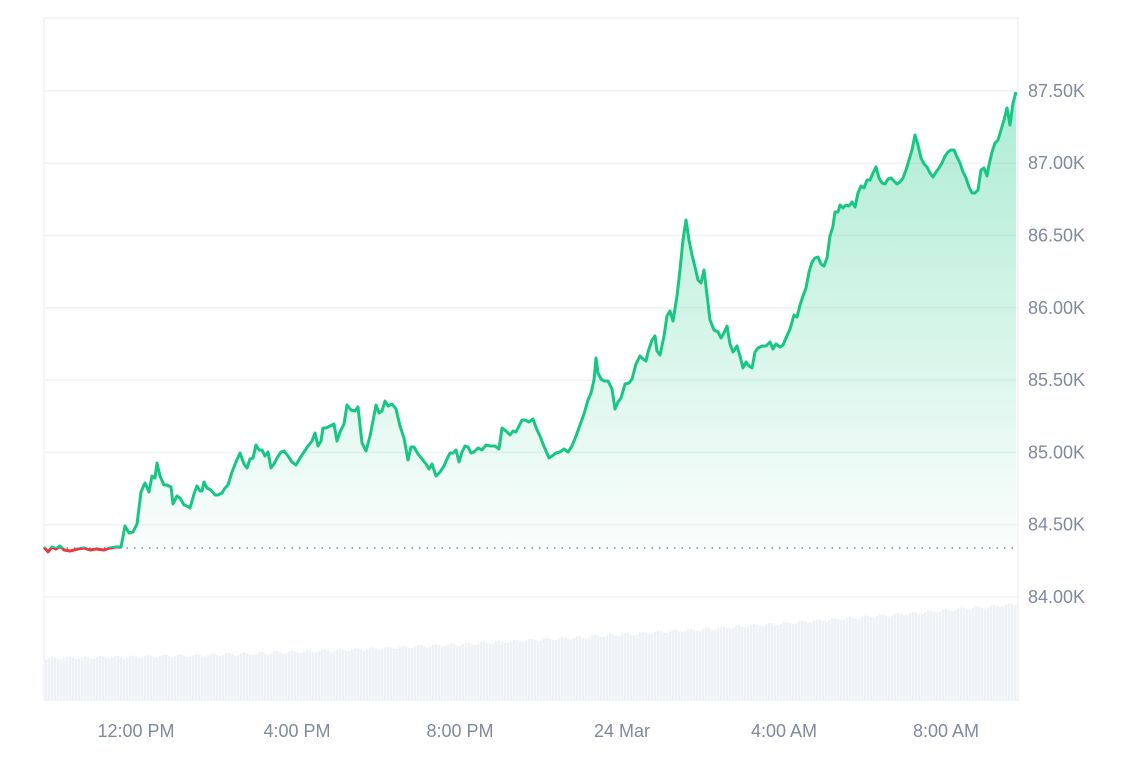 This screenshot has width=1140, height=765. I want to click on y-tick-label: 86.50K, so click(1056, 236).